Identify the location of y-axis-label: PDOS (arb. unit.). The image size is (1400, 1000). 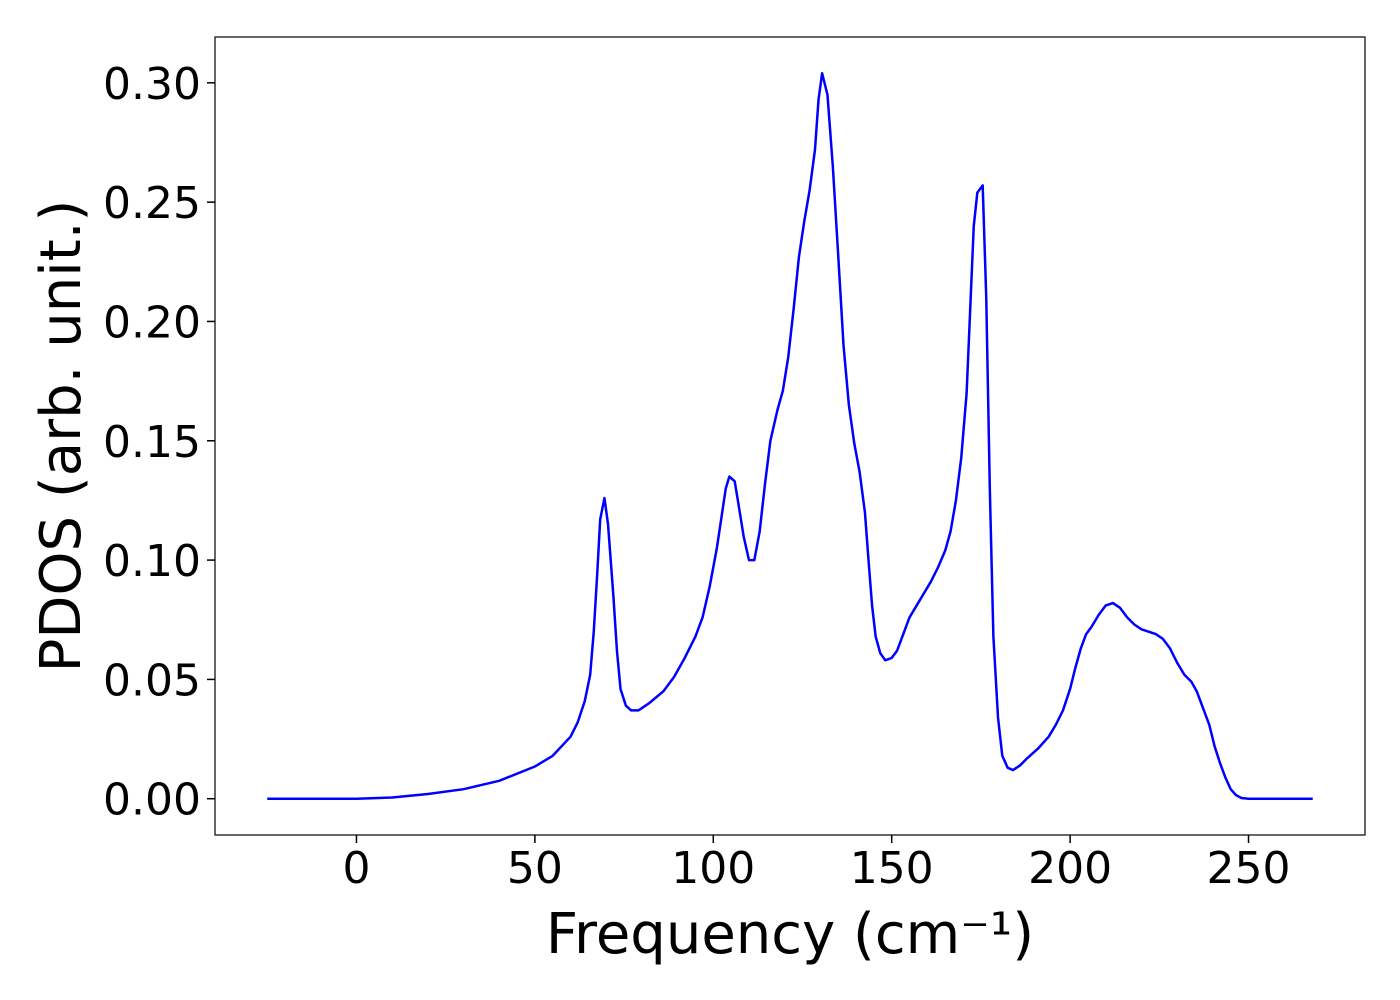
(61, 436).